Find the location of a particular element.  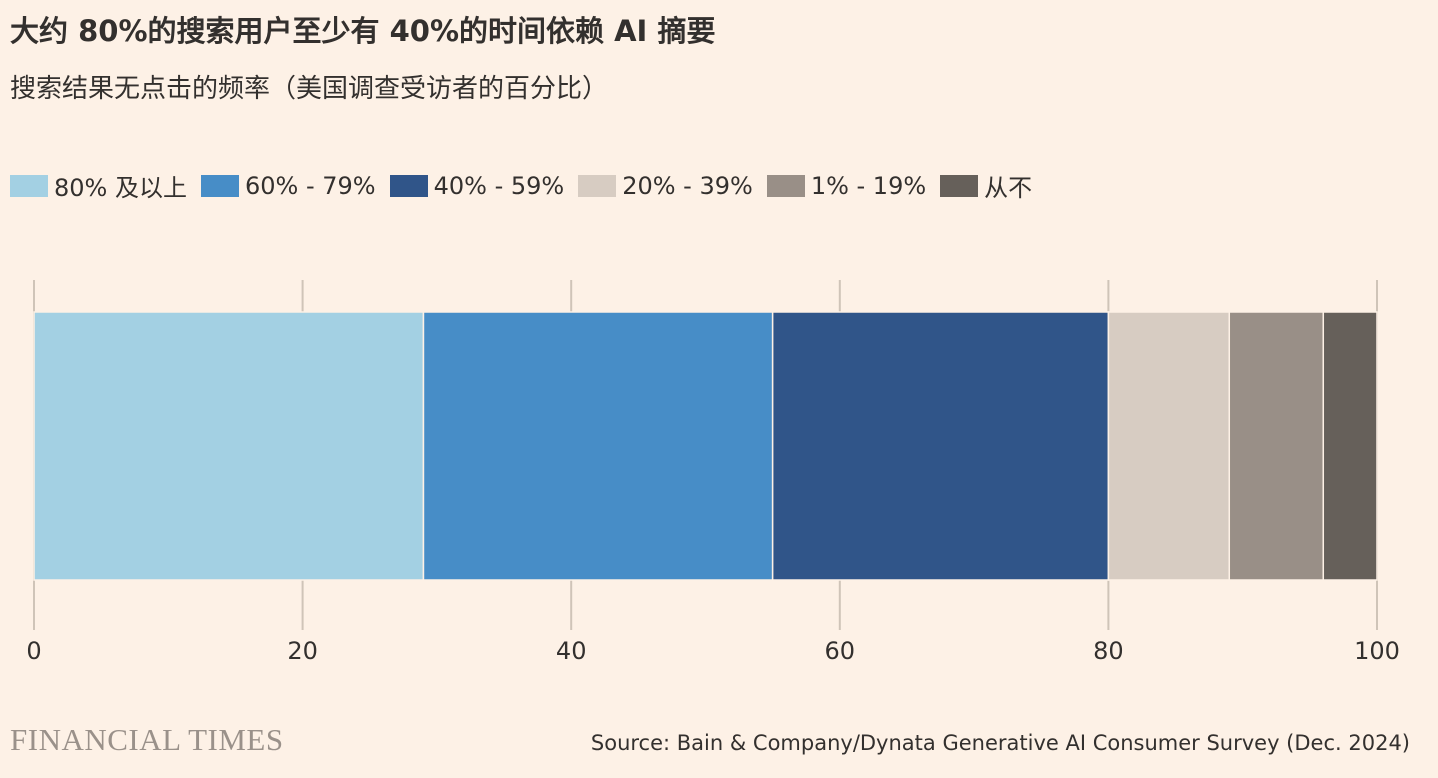

legend-label: 60% - 79% is located at coordinates (310, 185).